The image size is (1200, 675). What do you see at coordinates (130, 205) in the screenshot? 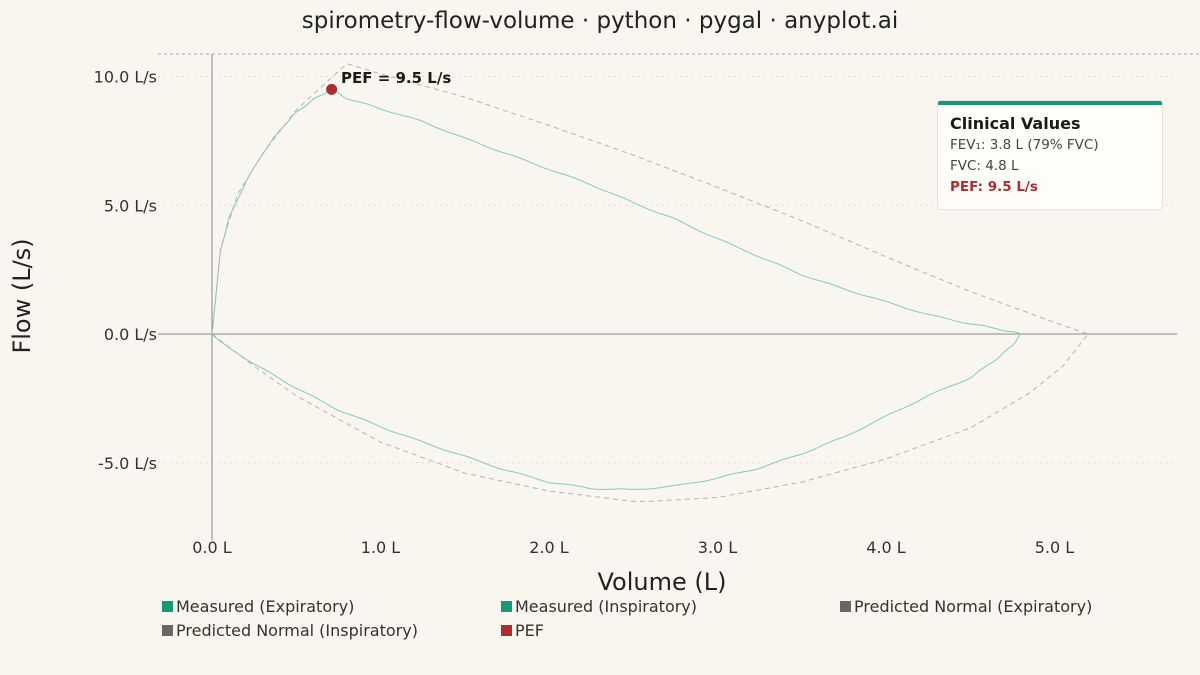
I see `y-tick-label: 5.0 L/s` at bounding box center [130, 205].